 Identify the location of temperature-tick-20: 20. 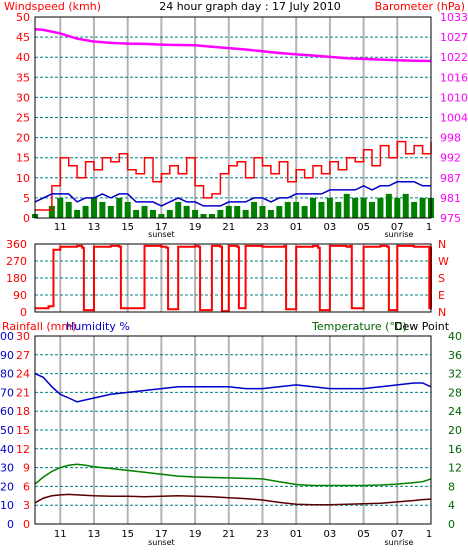
(455, 430).